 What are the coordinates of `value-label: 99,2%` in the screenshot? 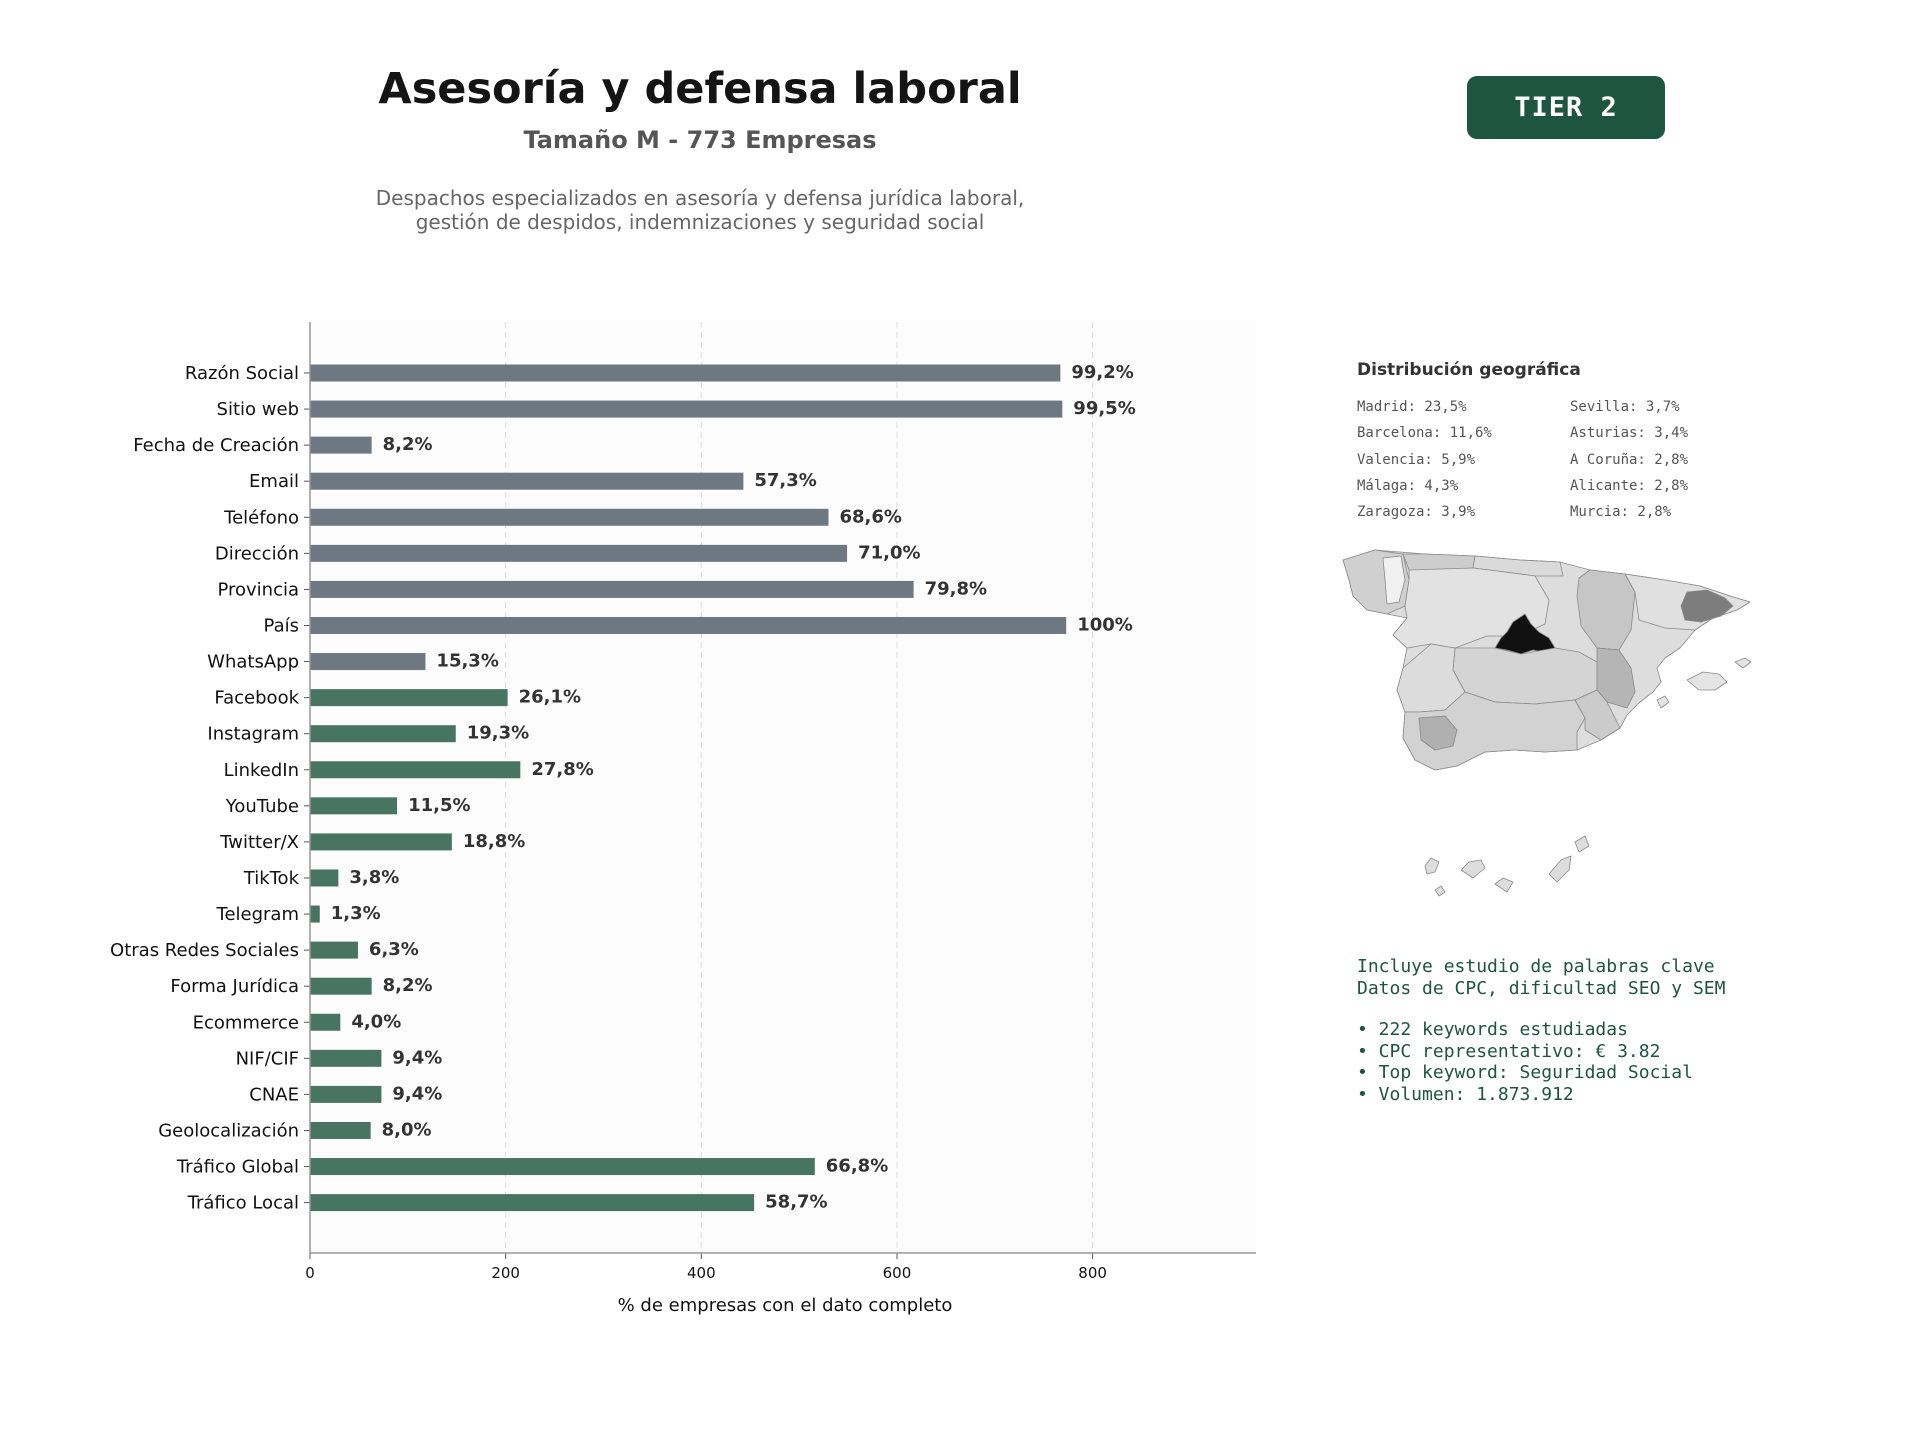 It's located at (1102, 372).